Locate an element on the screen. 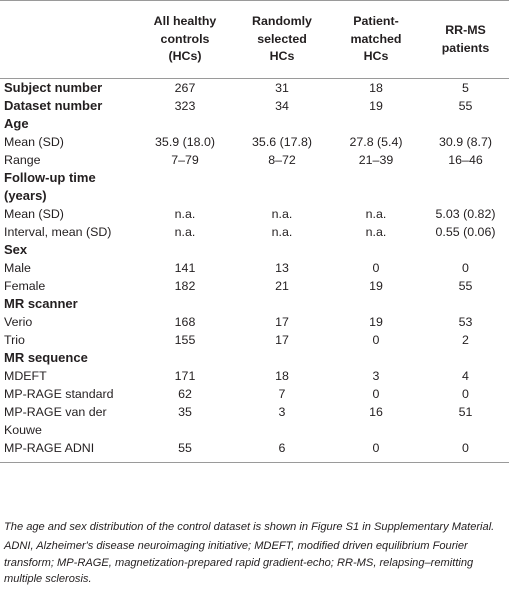 The width and height of the screenshot is (509, 605). table-cell: 16 is located at coordinates (376, 412).